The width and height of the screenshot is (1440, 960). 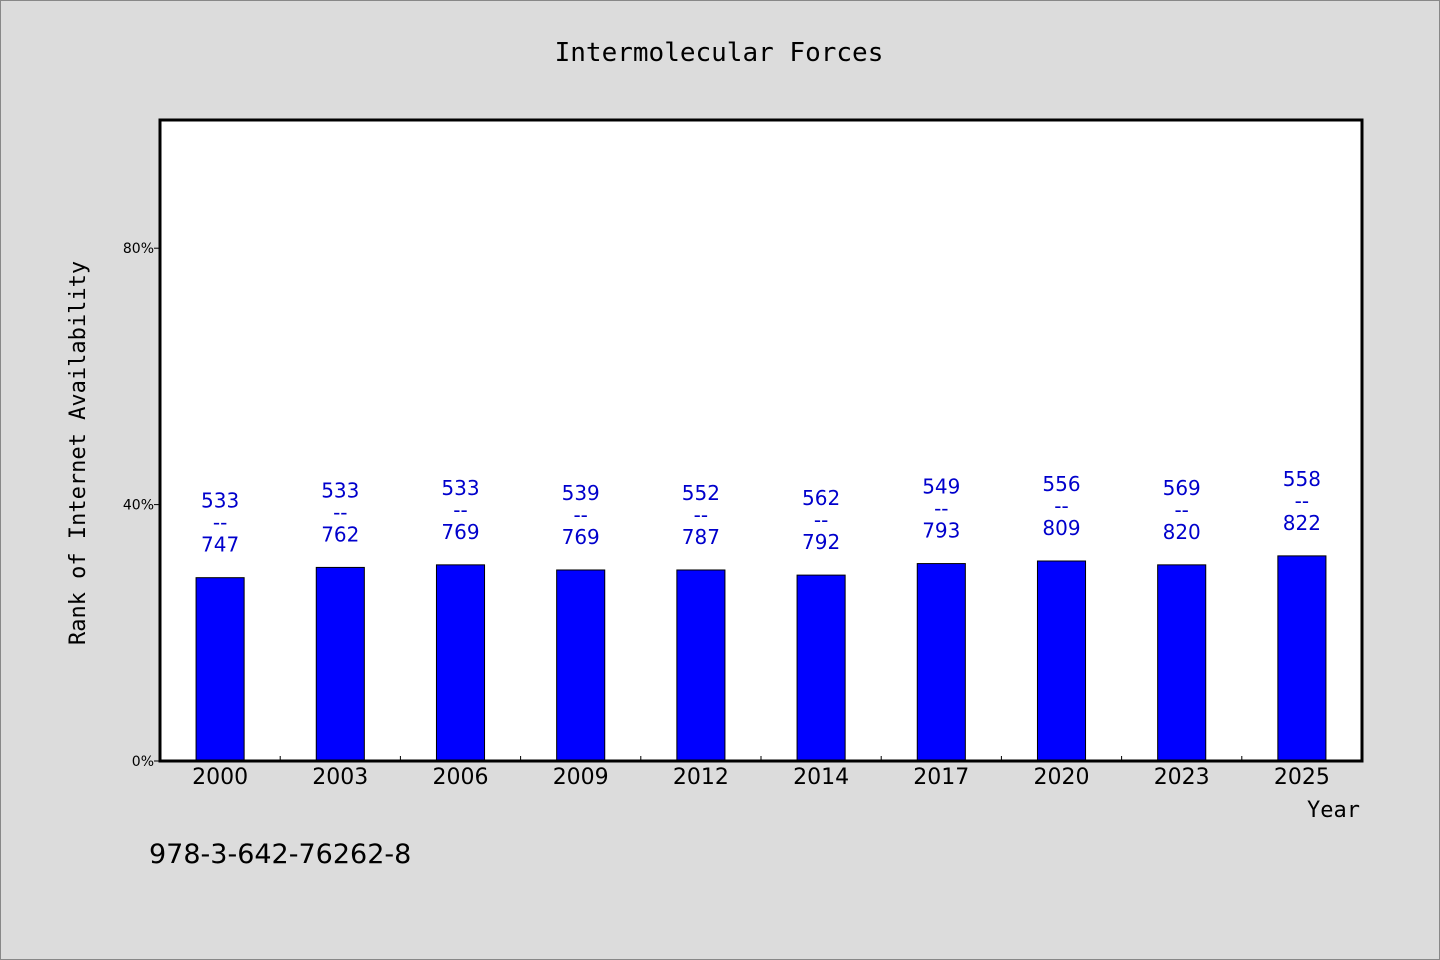 I want to click on bar-2000, so click(x=220, y=669).